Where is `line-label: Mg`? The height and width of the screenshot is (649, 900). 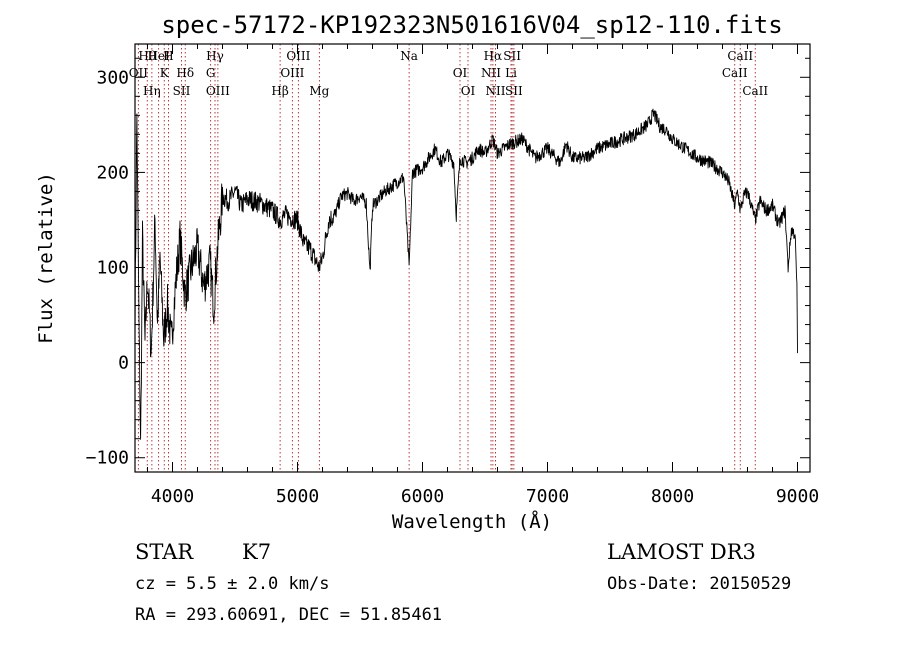 line-label: Mg is located at coordinates (319, 91).